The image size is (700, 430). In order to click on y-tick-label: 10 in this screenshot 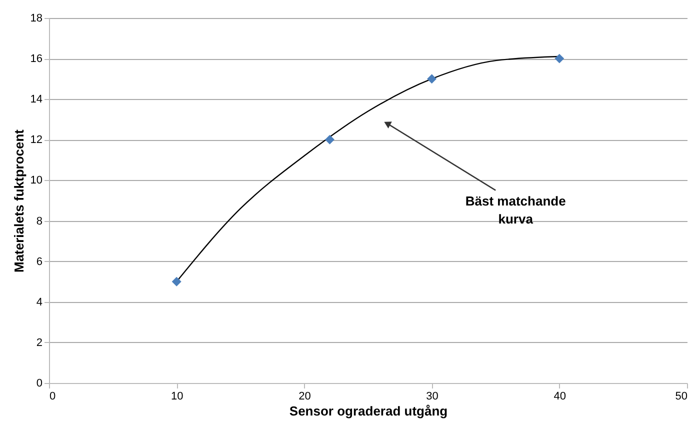, I will do `click(36, 180)`.